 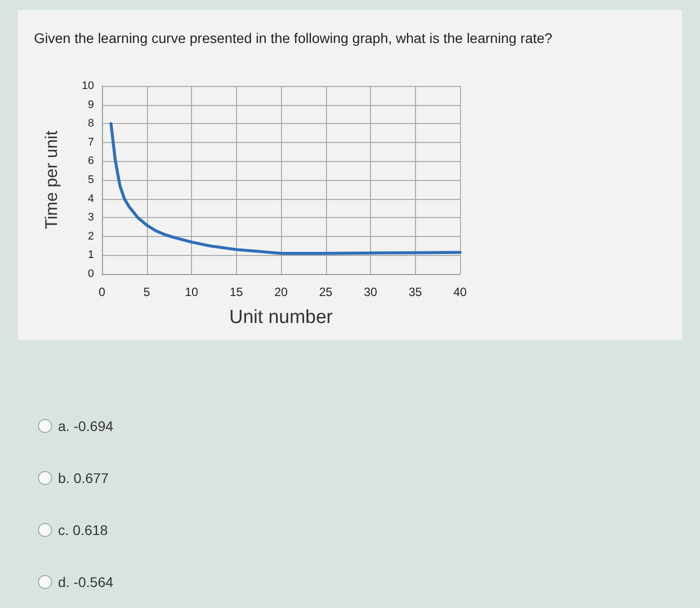 What do you see at coordinates (86, 582) in the screenshot?
I see `text: d. -0.564` at bounding box center [86, 582].